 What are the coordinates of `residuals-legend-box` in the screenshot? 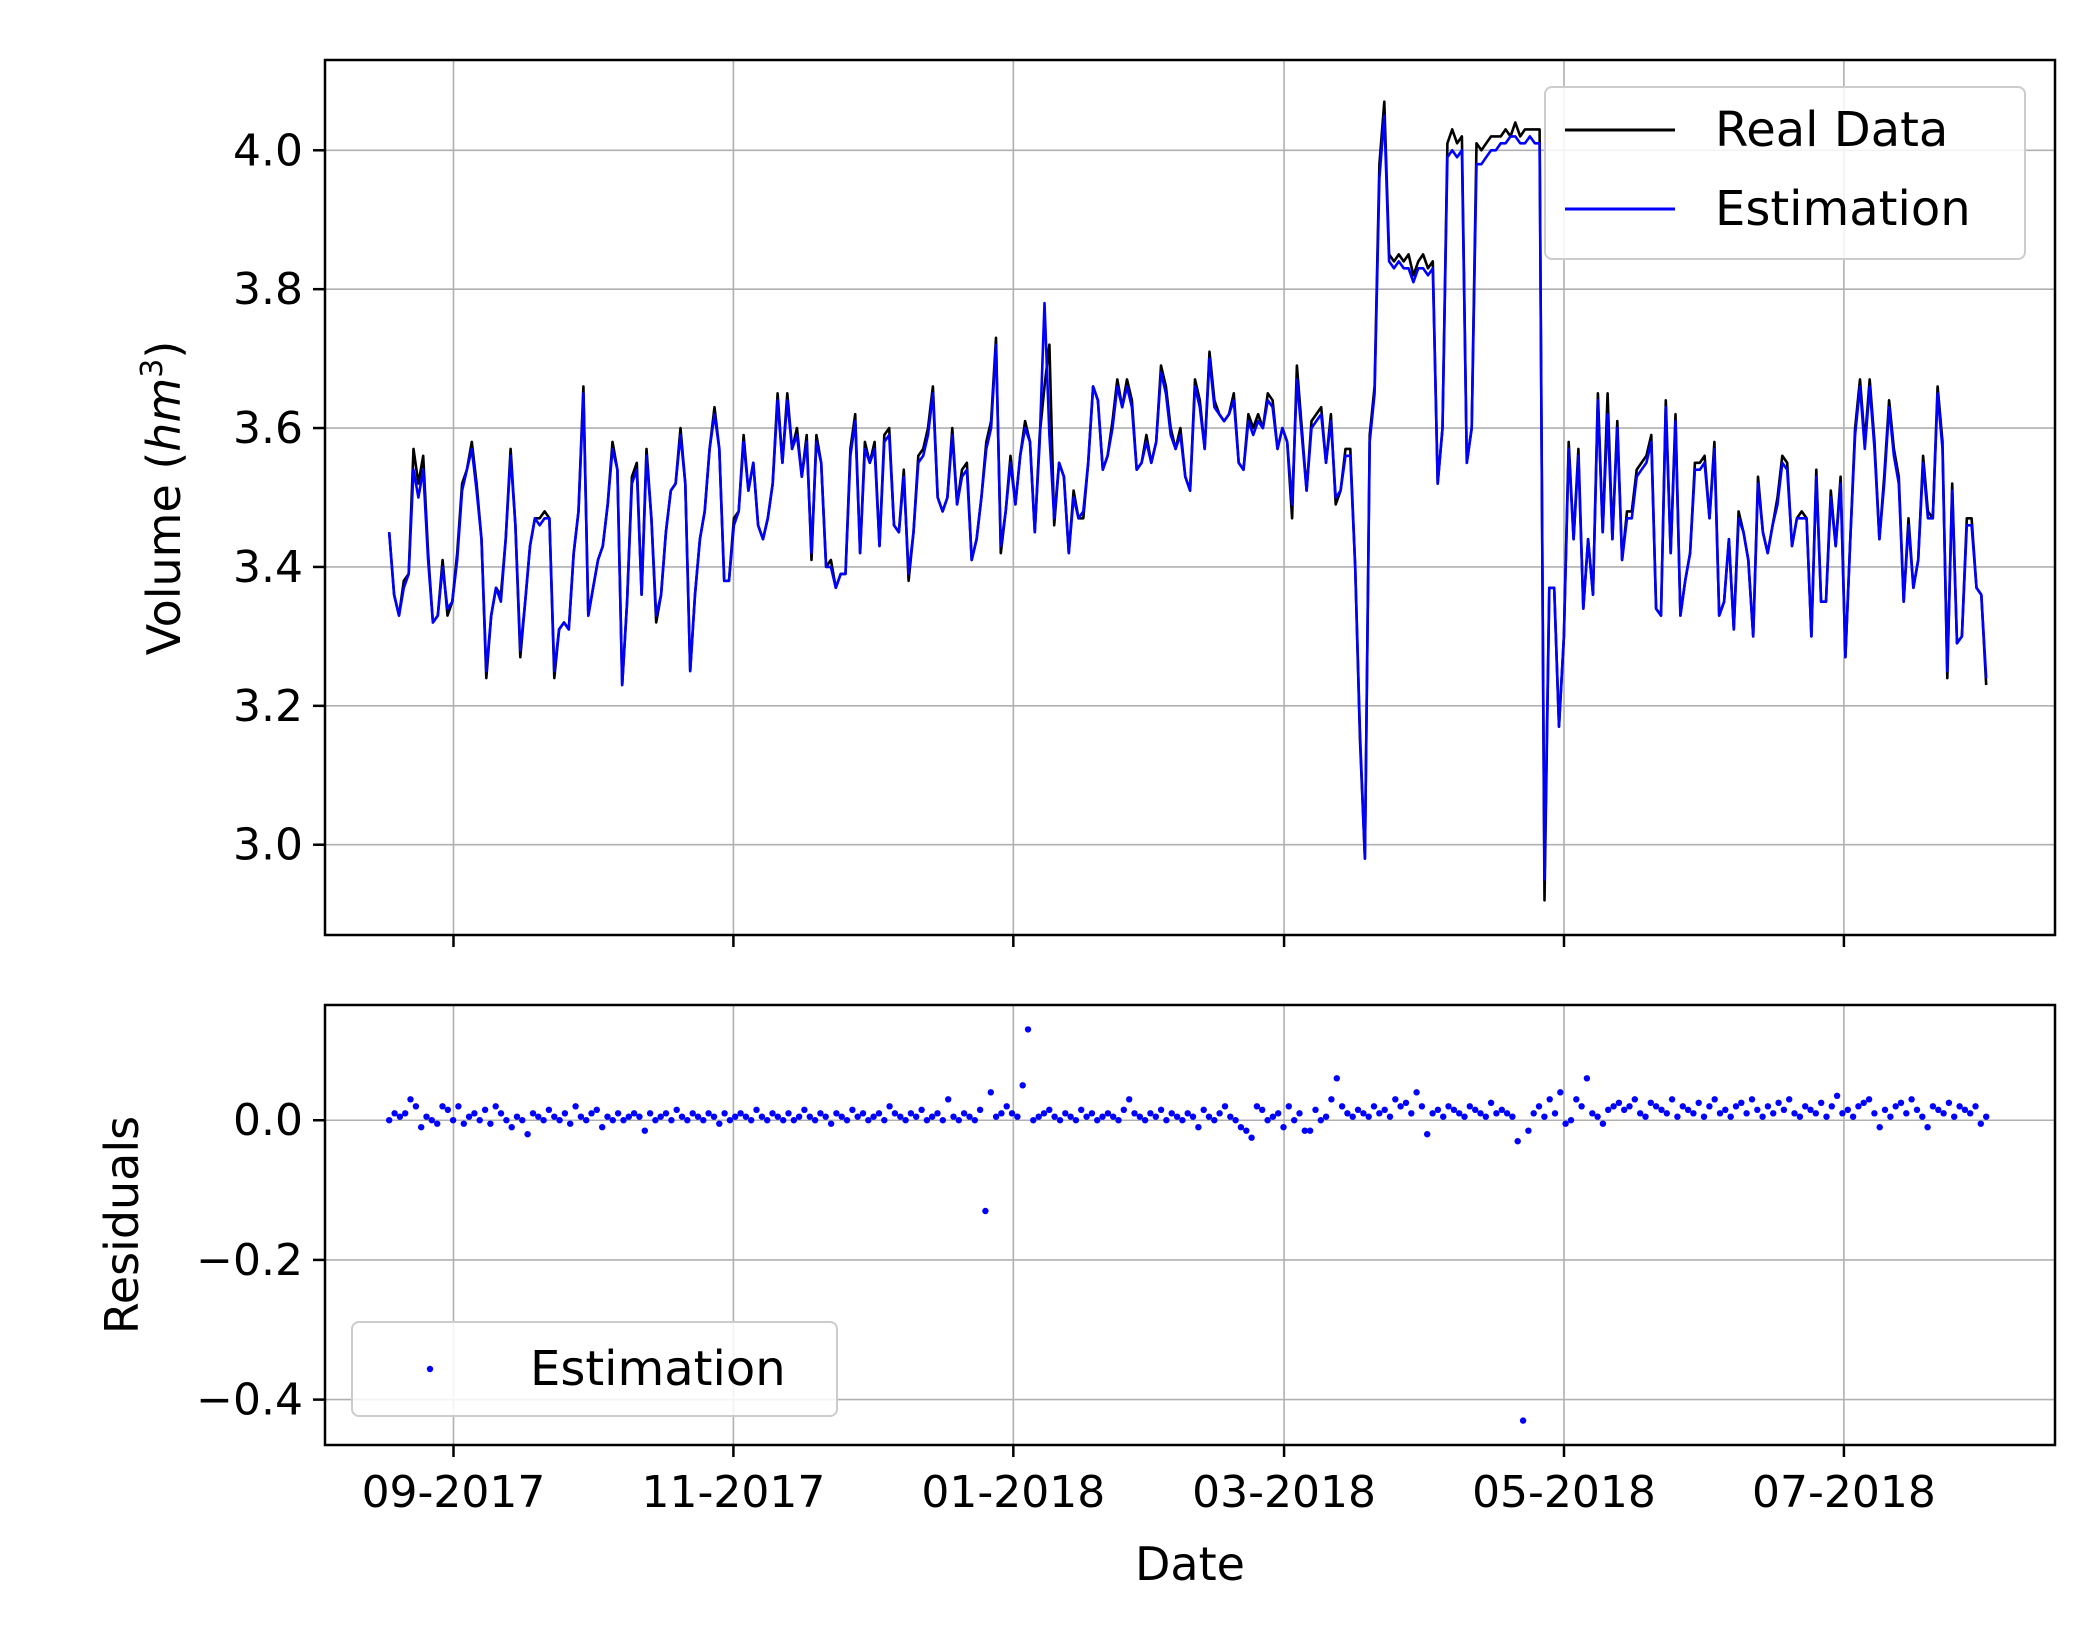 It's located at (594, 1369).